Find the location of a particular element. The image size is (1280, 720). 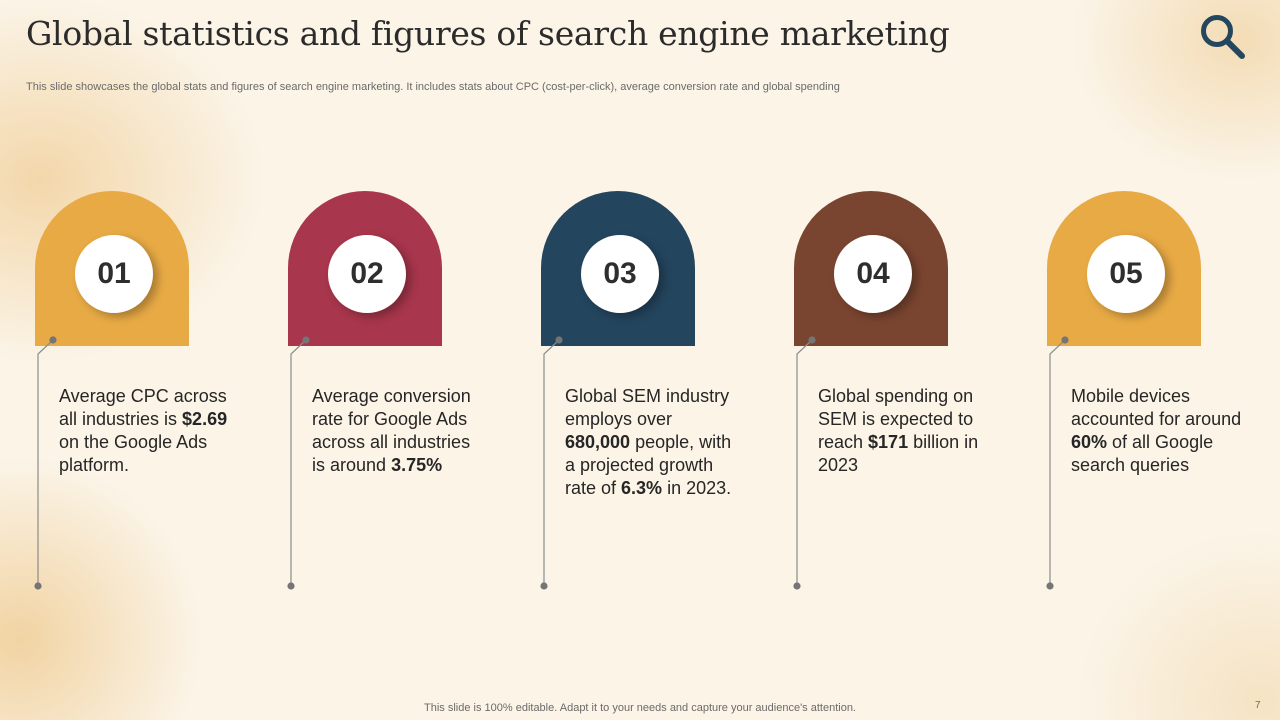

stat-number-badge: 03 is located at coordinates (620, 274).